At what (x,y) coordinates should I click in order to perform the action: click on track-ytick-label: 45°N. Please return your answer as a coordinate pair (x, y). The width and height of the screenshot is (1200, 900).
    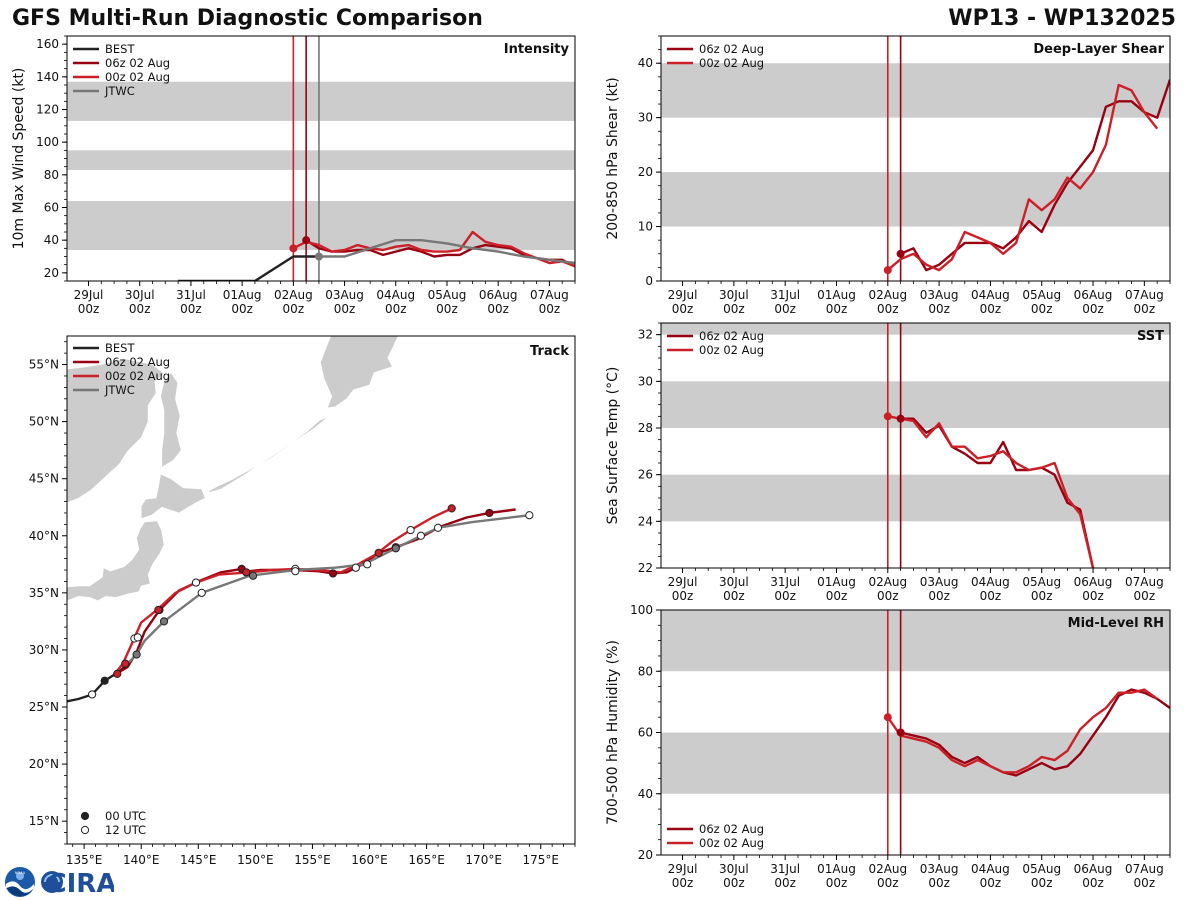
    Looking at the image, I should click on (44, 479).